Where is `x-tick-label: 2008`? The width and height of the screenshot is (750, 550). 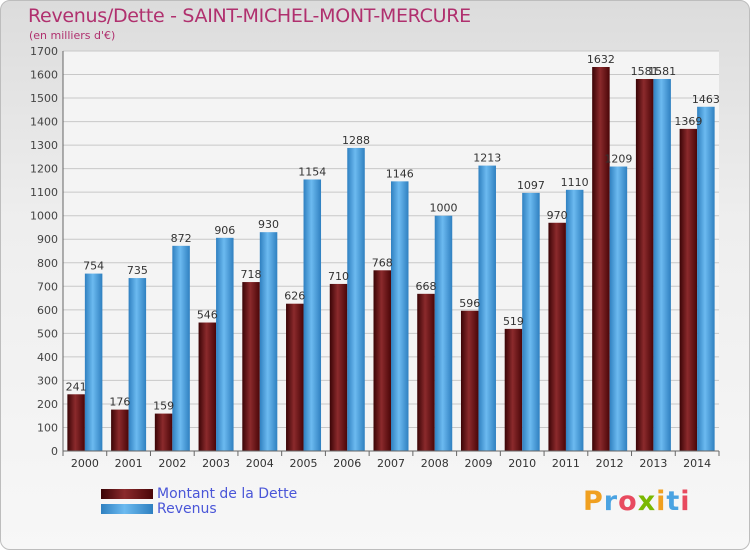
x-tick-label: 2008 is located at coordinates (435, 463).